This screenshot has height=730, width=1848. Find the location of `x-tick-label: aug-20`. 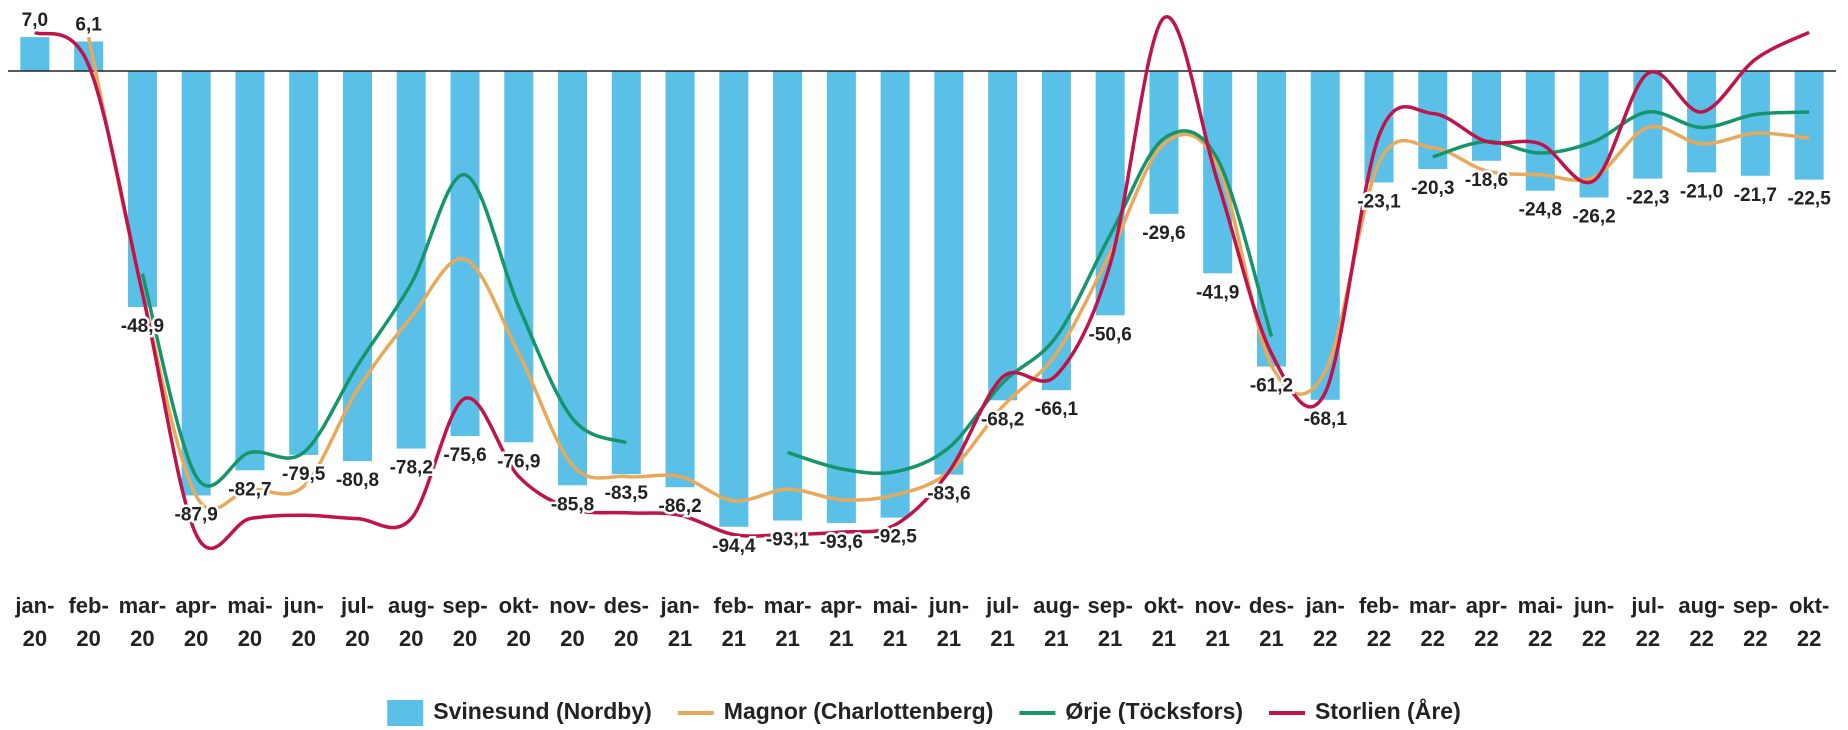

x-tick-label: aug-20 is located at coordinates (411, 622).